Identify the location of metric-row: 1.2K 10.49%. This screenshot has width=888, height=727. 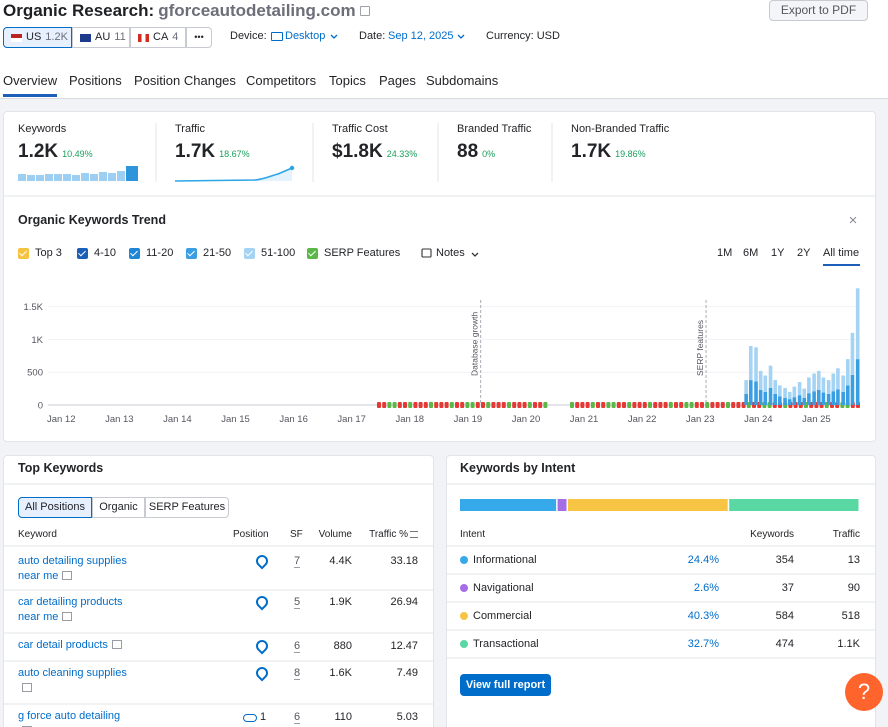
(55, 152).